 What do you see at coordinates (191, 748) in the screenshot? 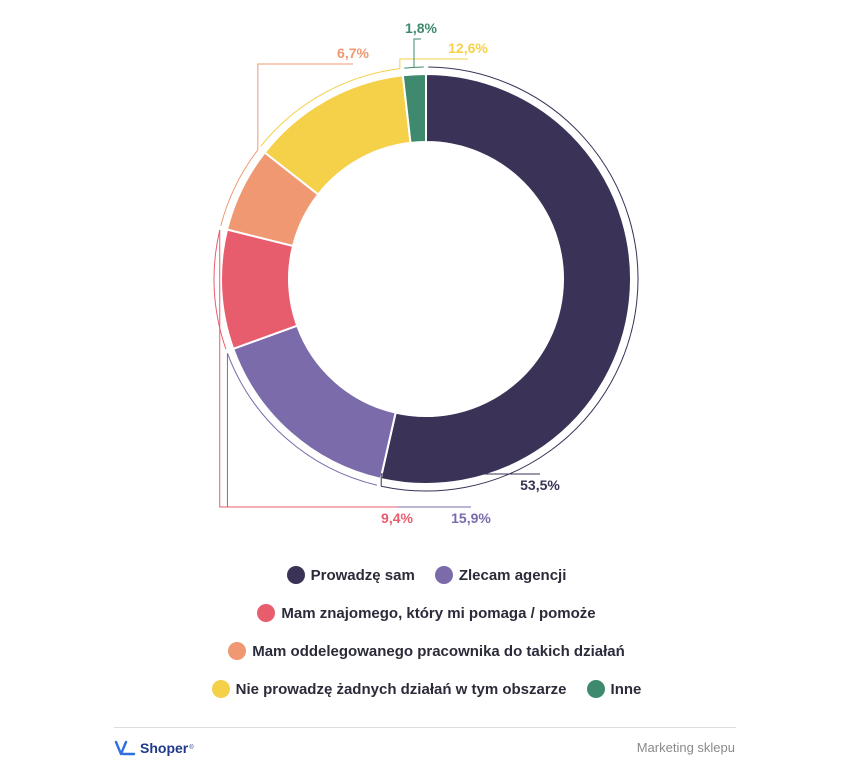
I see `logo-trademark: ®` at bounding box center [191, 748].